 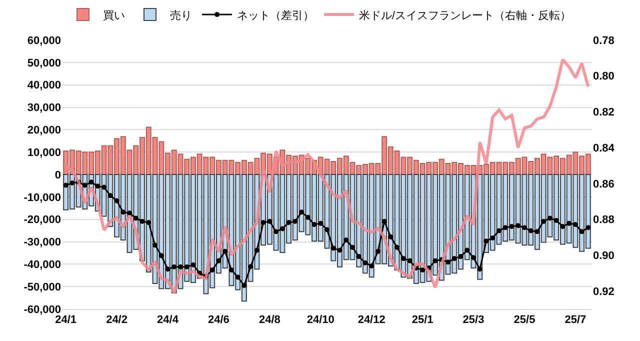 I want to click on y2-tick-label: 0.82, so click(x=603, y=112).